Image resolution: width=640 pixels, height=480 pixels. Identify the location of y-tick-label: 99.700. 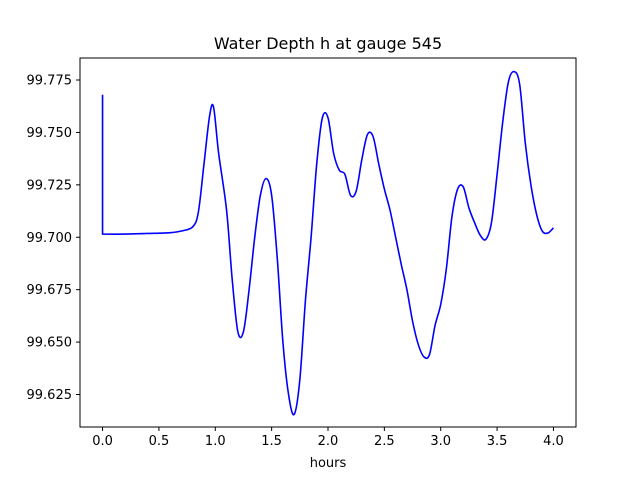
(50, 238).